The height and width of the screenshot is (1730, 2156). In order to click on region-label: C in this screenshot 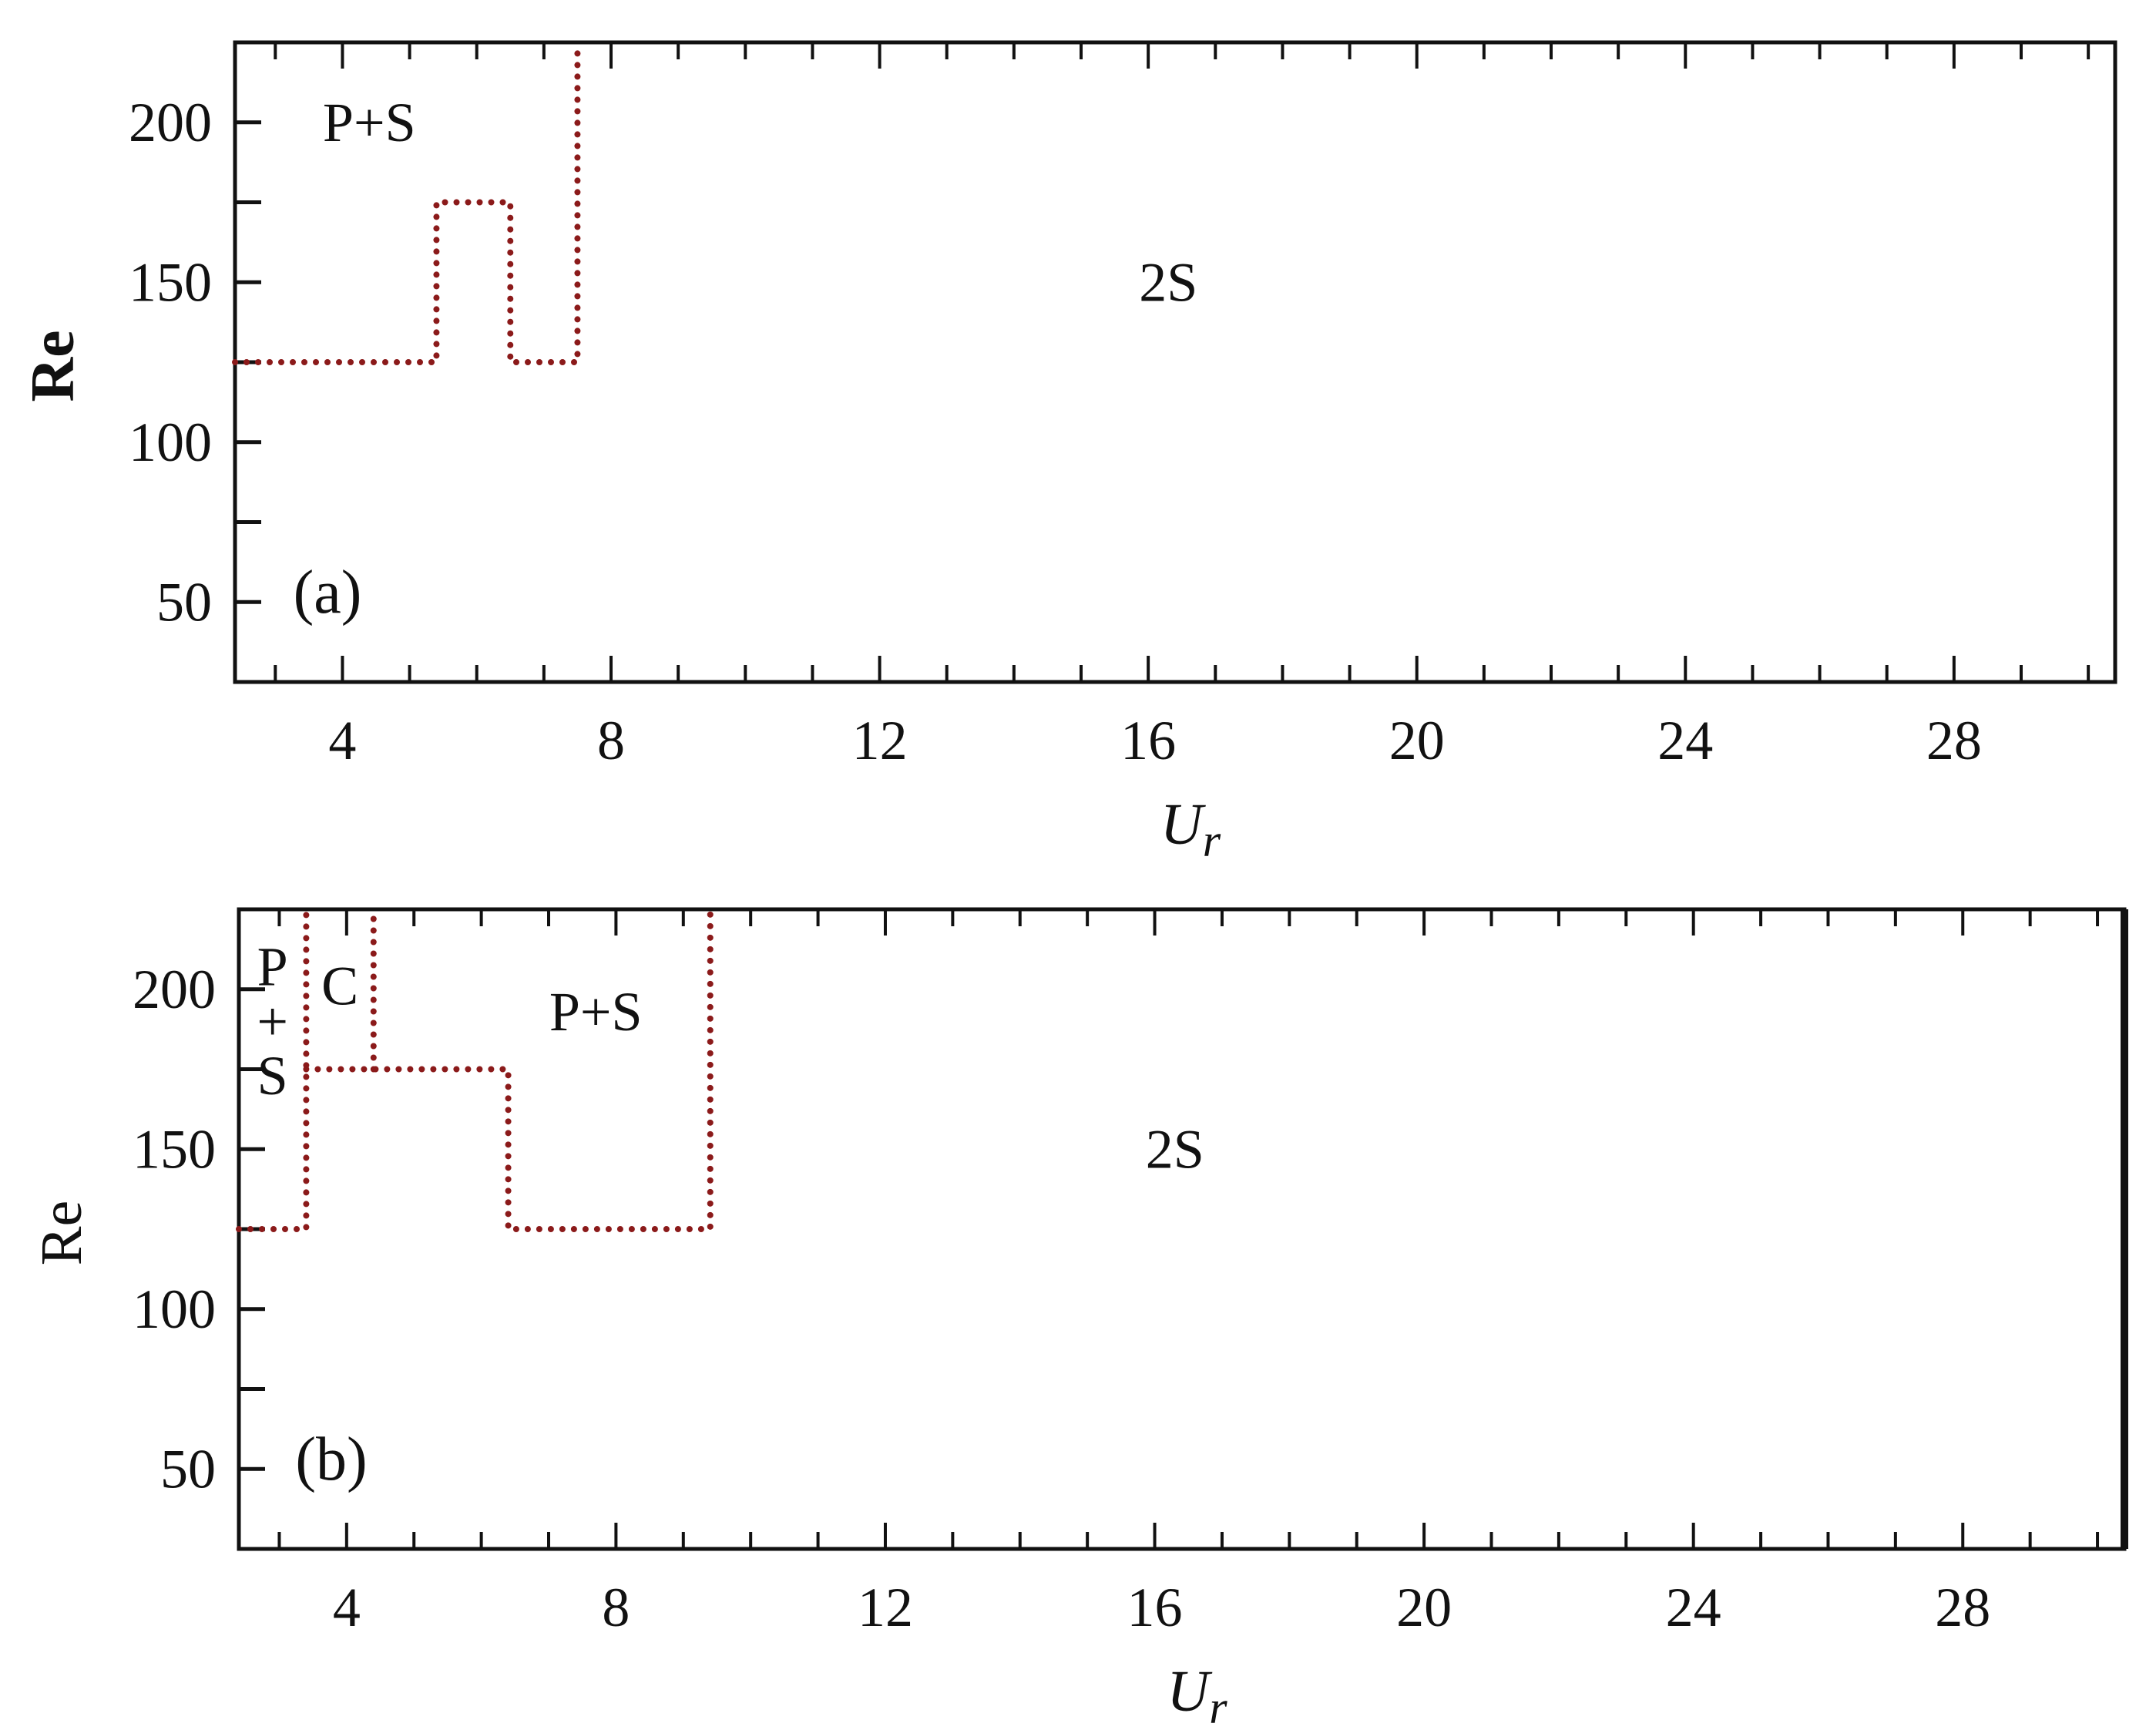, I will do `click(339, 986)`.